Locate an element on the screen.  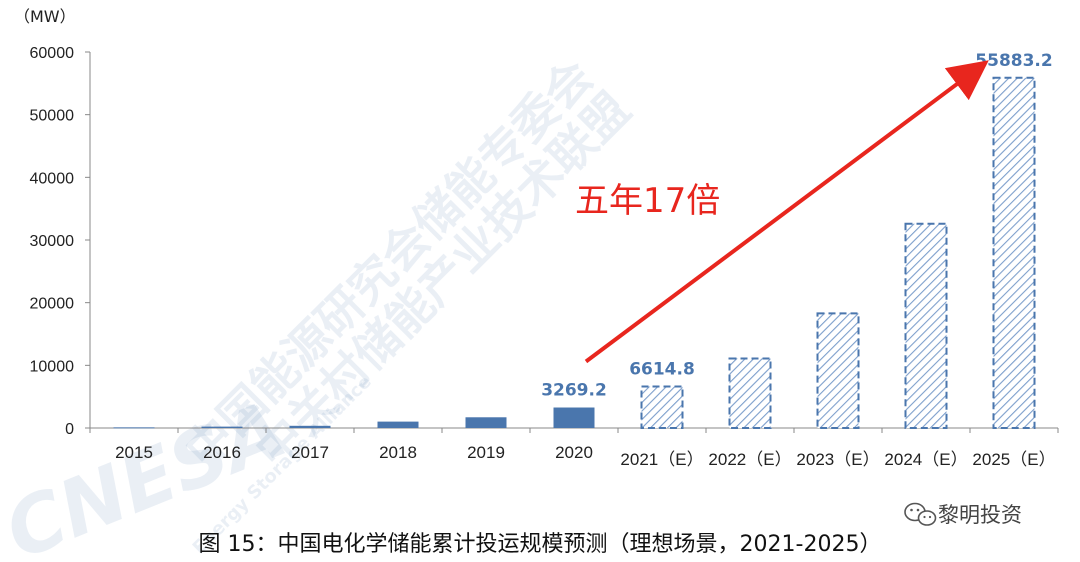
data-label: 3269.2 is located at coordinates (574, 391).